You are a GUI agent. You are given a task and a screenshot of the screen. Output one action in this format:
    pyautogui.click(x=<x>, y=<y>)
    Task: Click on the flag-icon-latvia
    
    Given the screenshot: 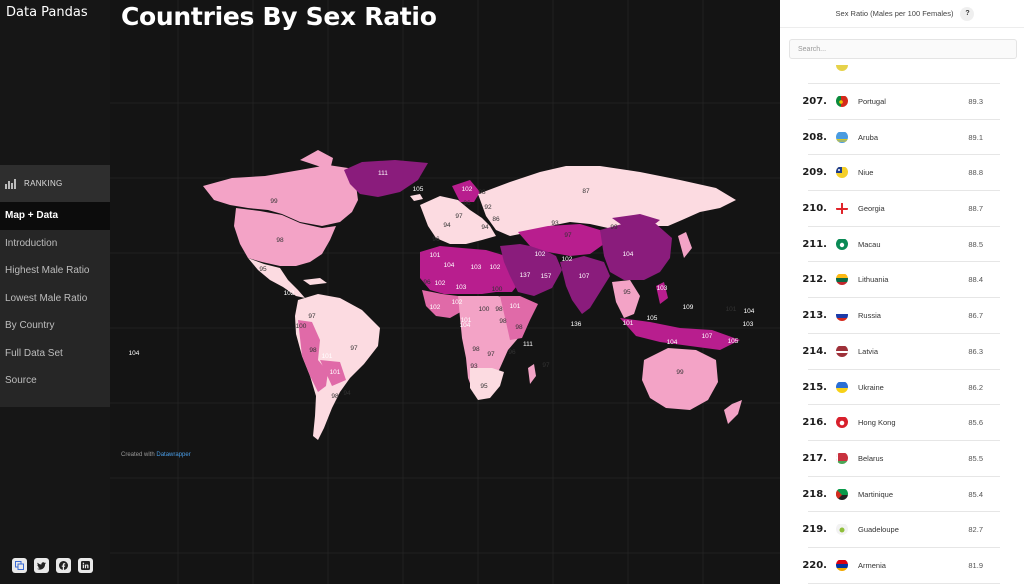 What is the action you would take?
    pyautogui.click(x=842, y=351)
    